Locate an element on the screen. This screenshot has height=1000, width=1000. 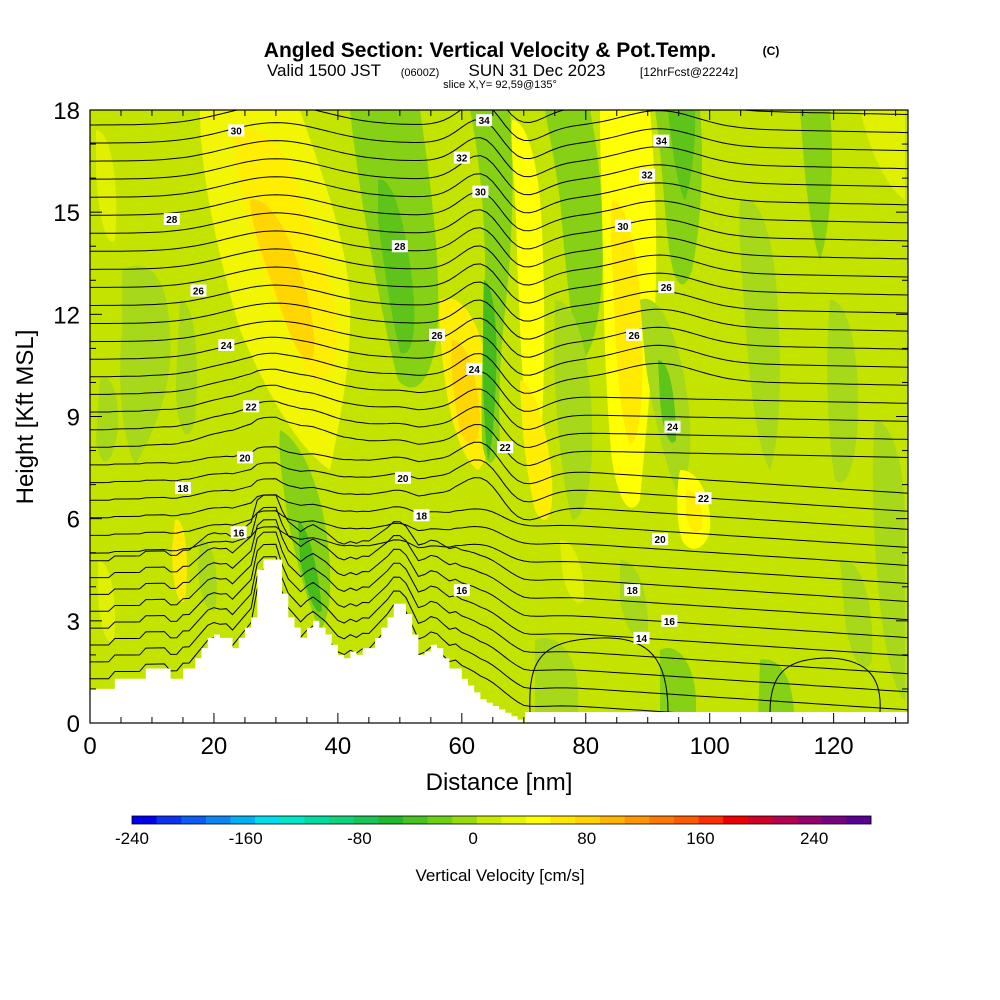
valid-time-a: Valid 1500 JST is located at coordinates (324, 70).